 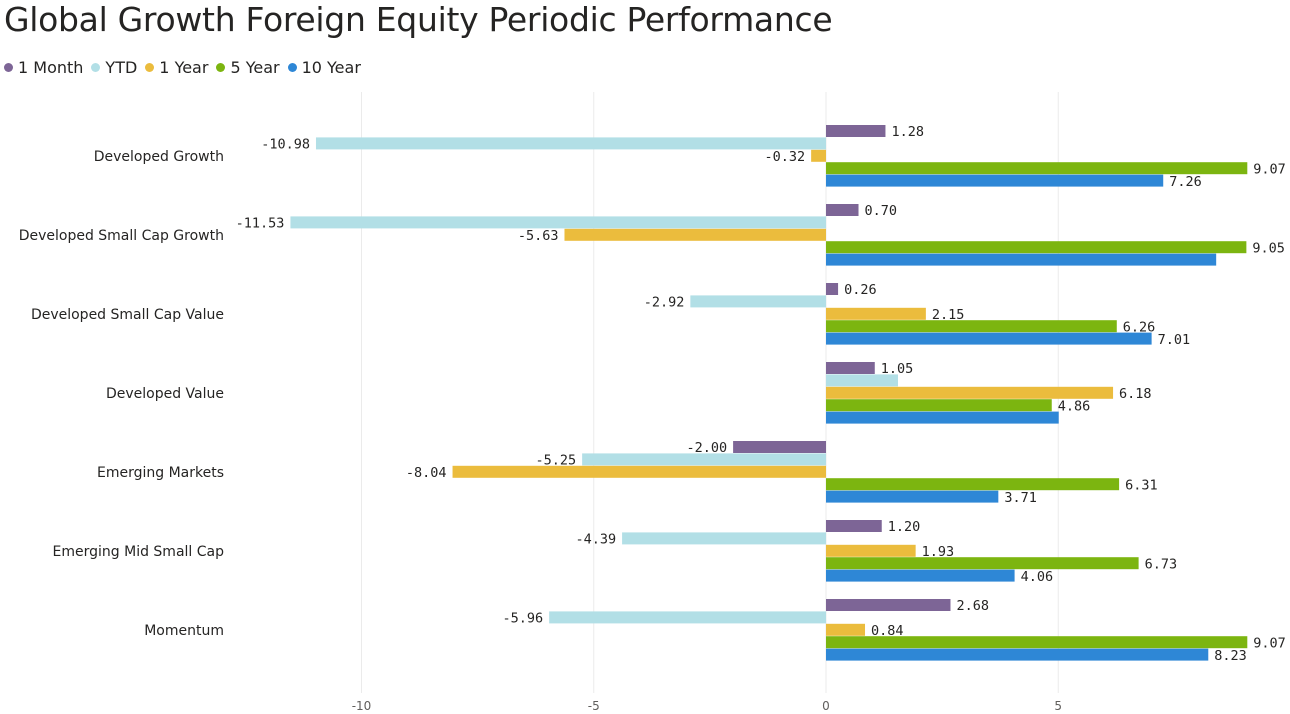 What do you see at coordinates (260, 224) in the screenshot?
I see `data-label: -11.53` at bounding box center [260, 224].